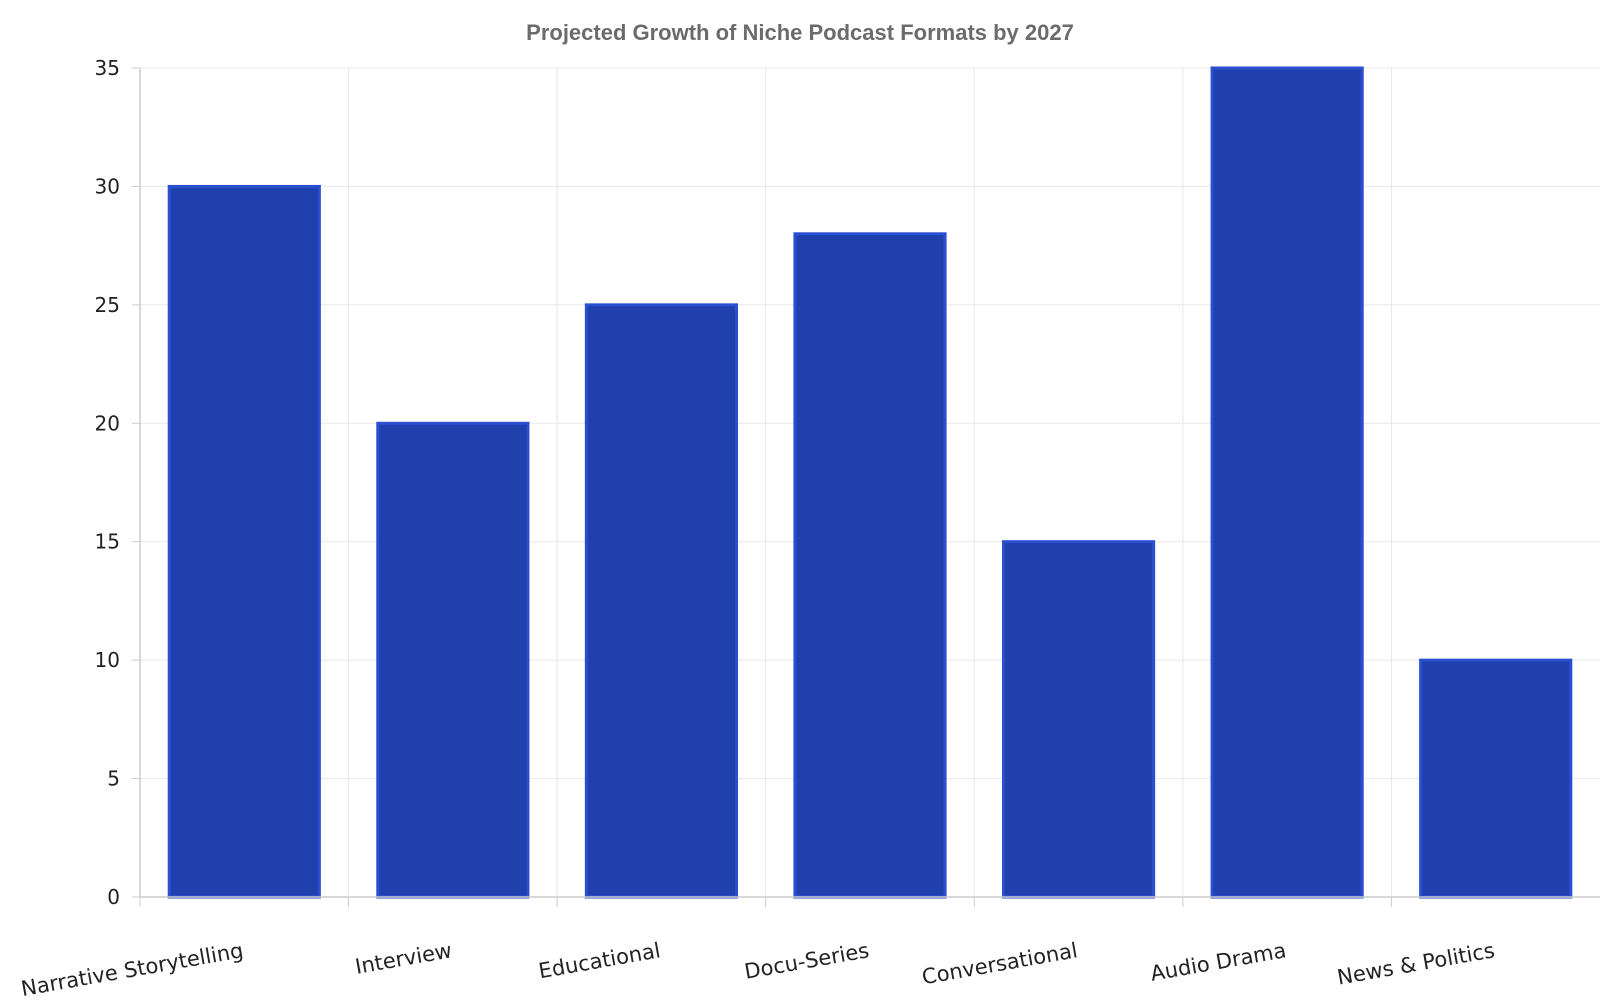 The height and width of the screenshot is (1004, 1600). What do you see at coordinates (999, 963) in the screenshot?
I see `x-tick-label: Conversational` at bounding box center [999, 963].